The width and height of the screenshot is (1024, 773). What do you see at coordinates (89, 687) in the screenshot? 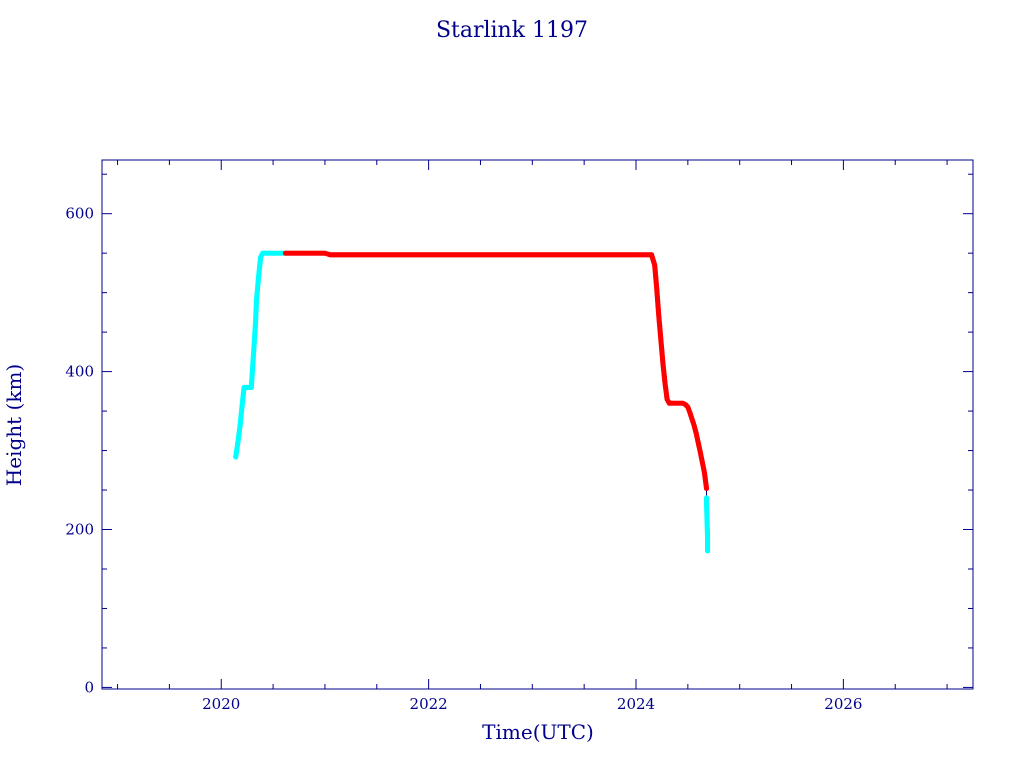
I see `y-tick-label: 0` at bounding box center [89, 687].